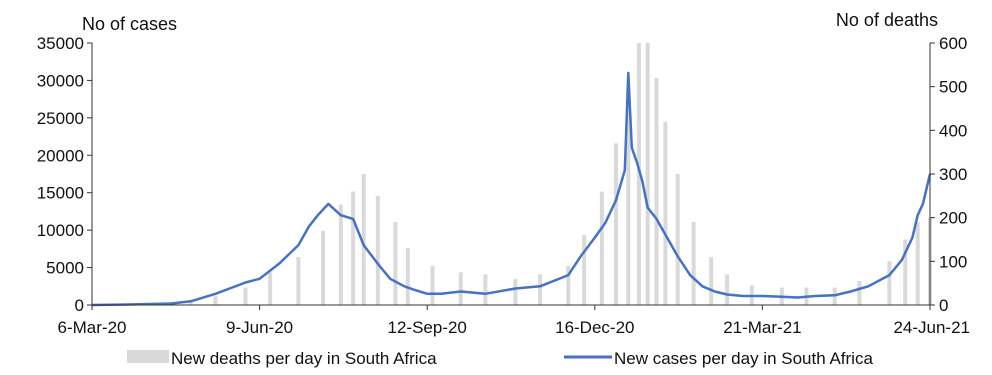  I want to click on x-tick-label: 21-Mar-21, so click(762, 327).